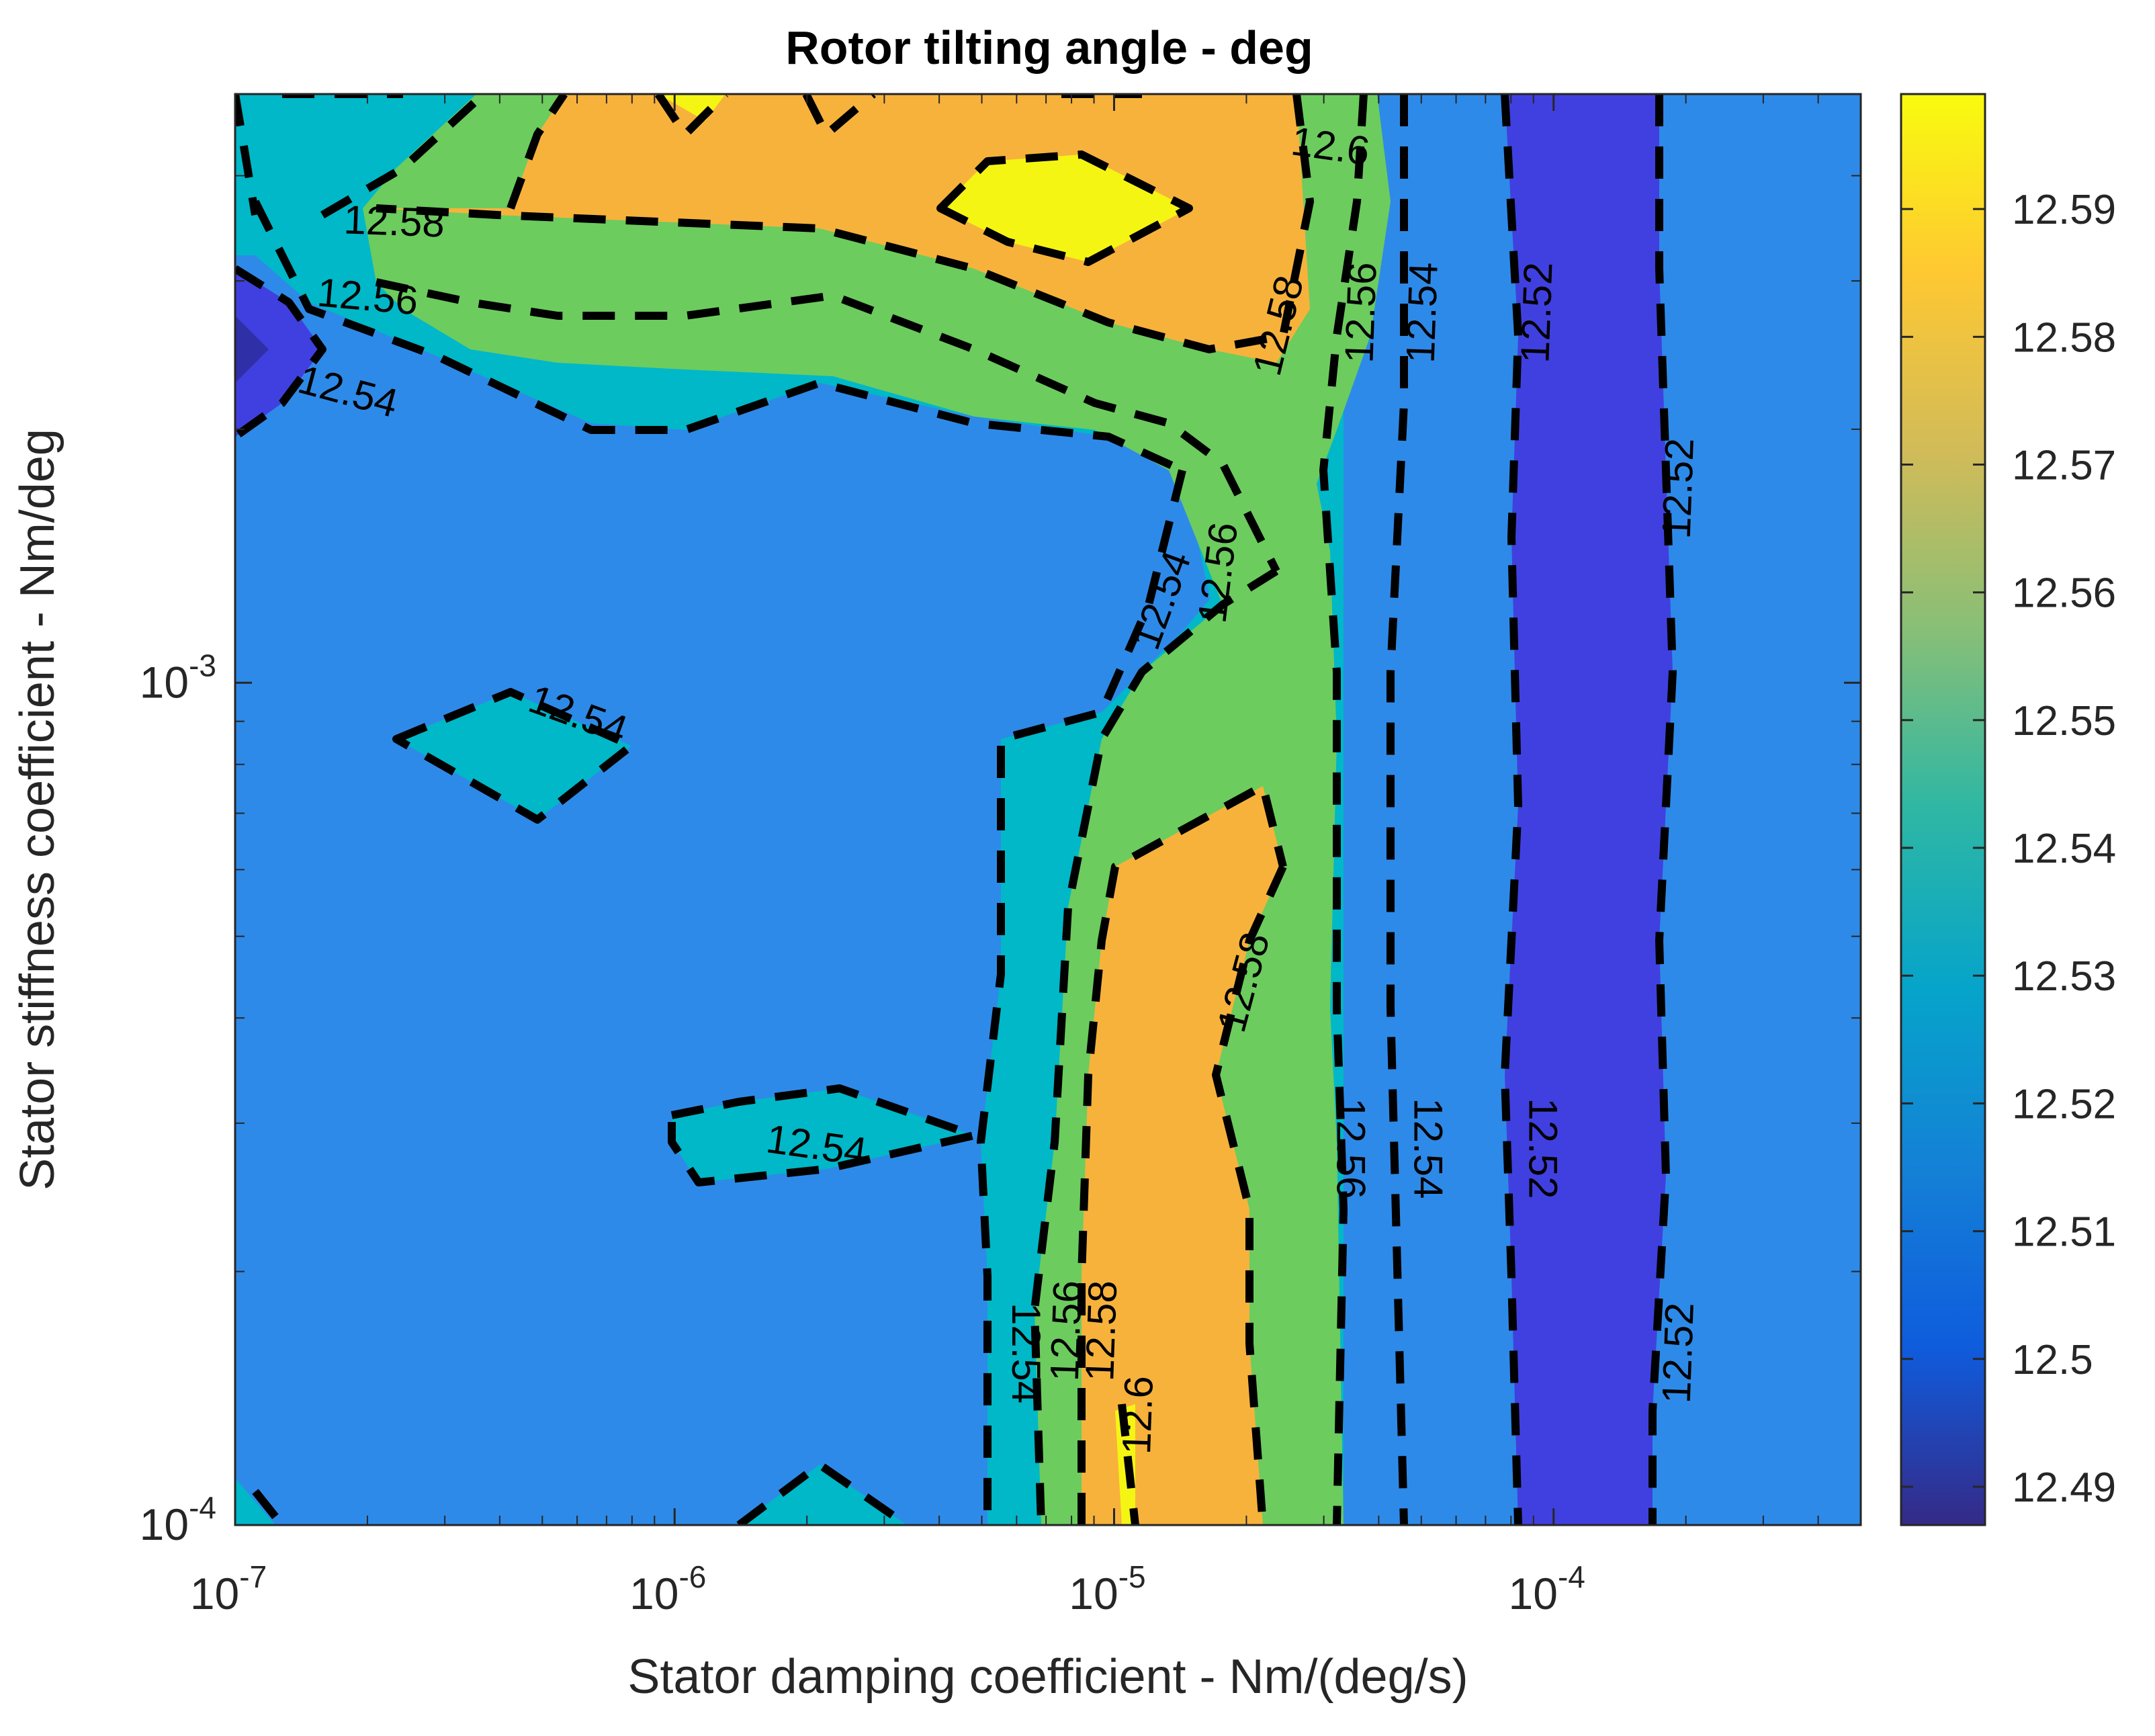  Describe the element at coordinates (2064, 1488) in the screenshot. I see `colorbar-tick-label: 12.49` at that location.